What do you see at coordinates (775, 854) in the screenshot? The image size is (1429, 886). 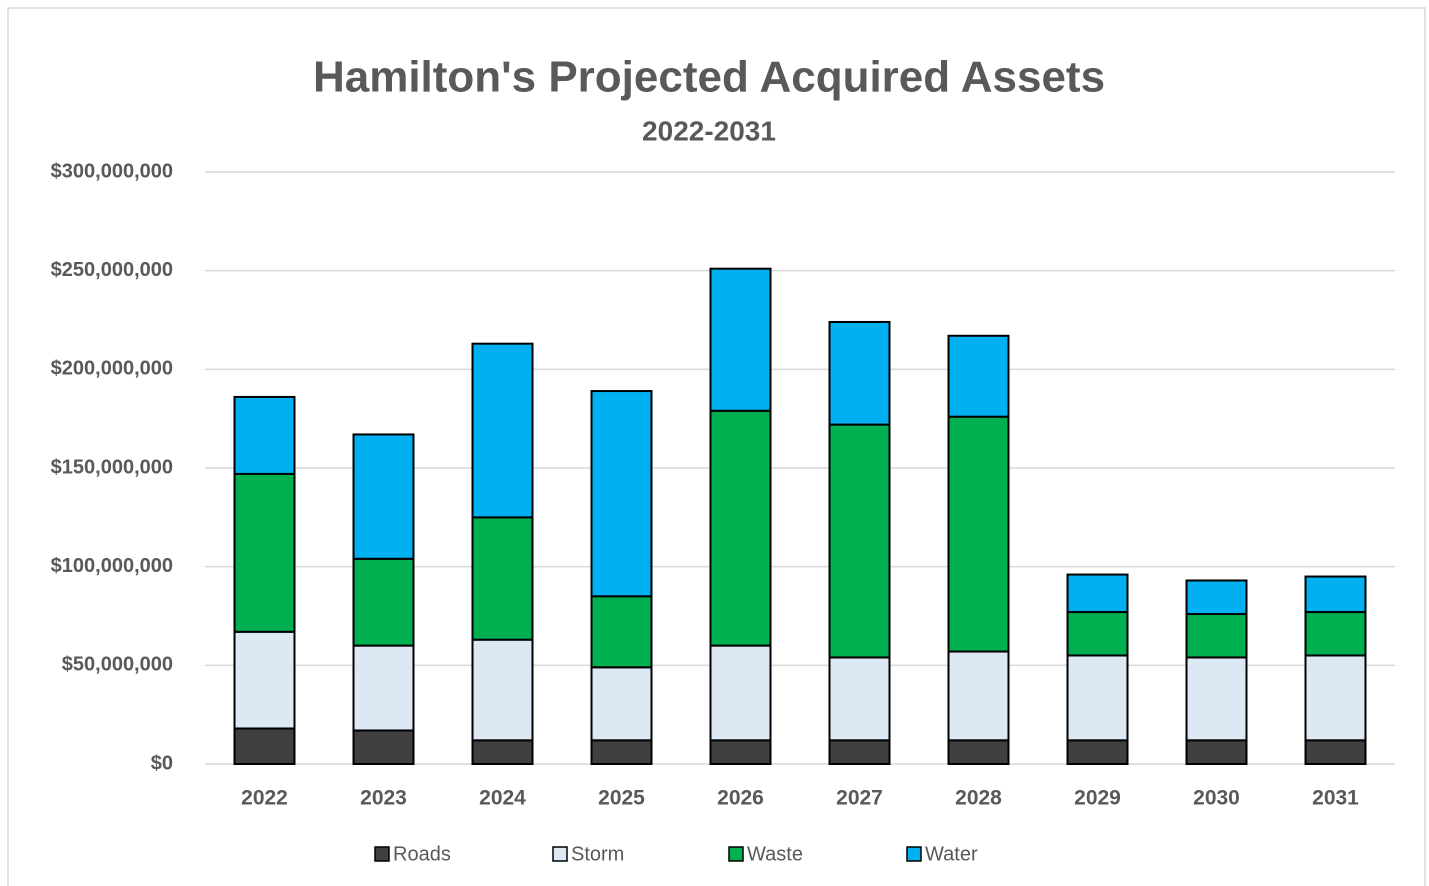 I see `legend-label: Waste` at bounding box center [775, 854].